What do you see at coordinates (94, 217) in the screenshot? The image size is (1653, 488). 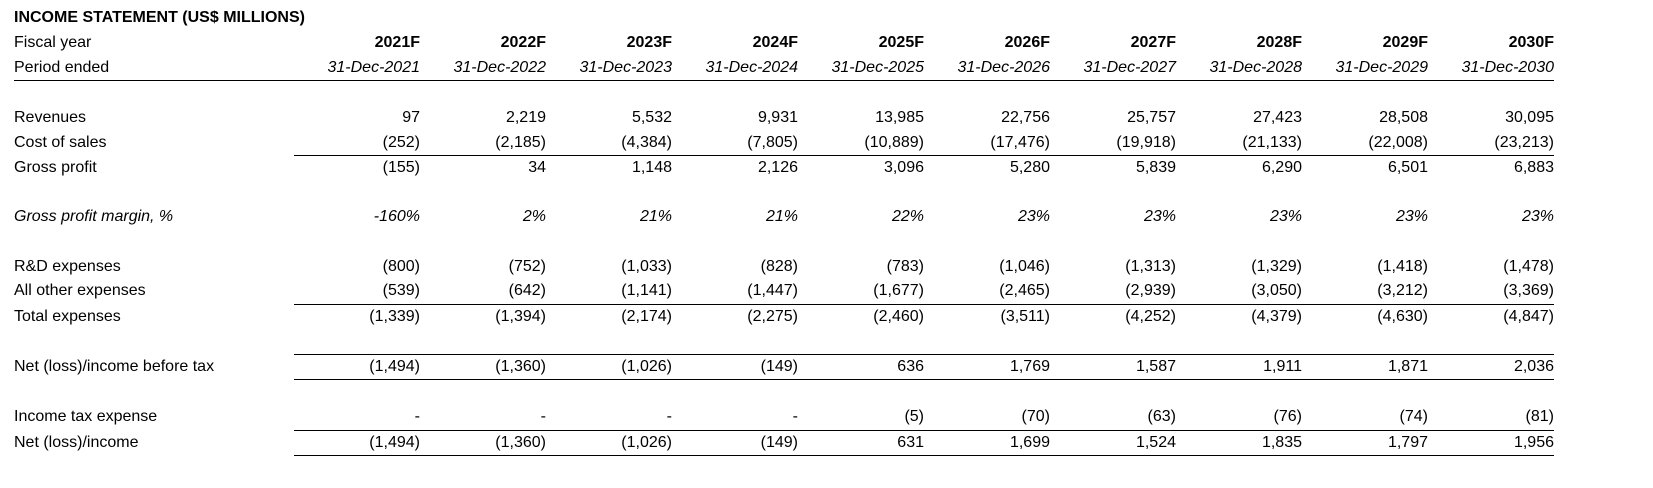 I see `row-label: Gross profit margin, %` at bounding box center [94, 217].